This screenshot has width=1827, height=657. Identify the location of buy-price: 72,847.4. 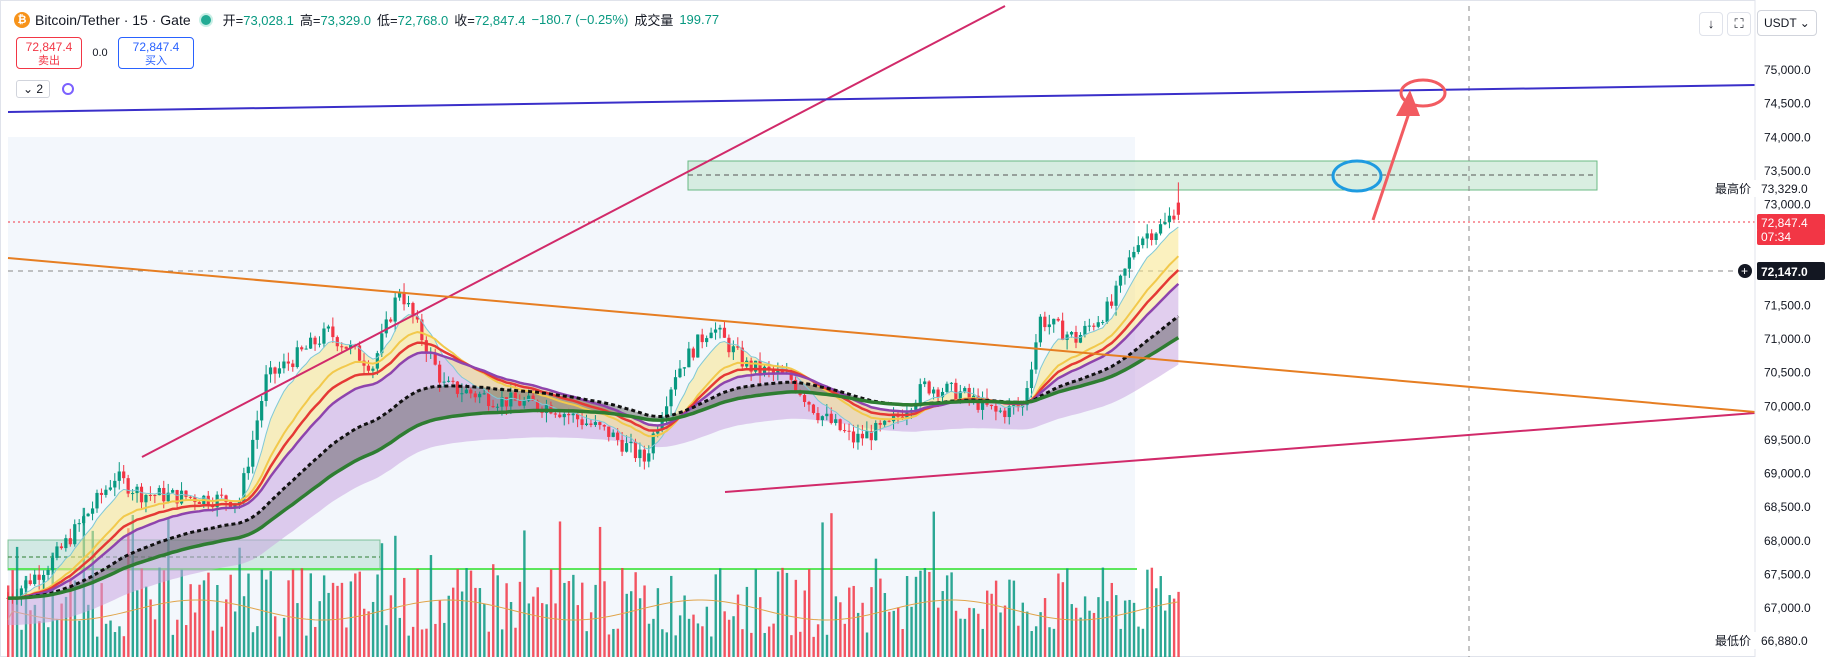
(156, 47).